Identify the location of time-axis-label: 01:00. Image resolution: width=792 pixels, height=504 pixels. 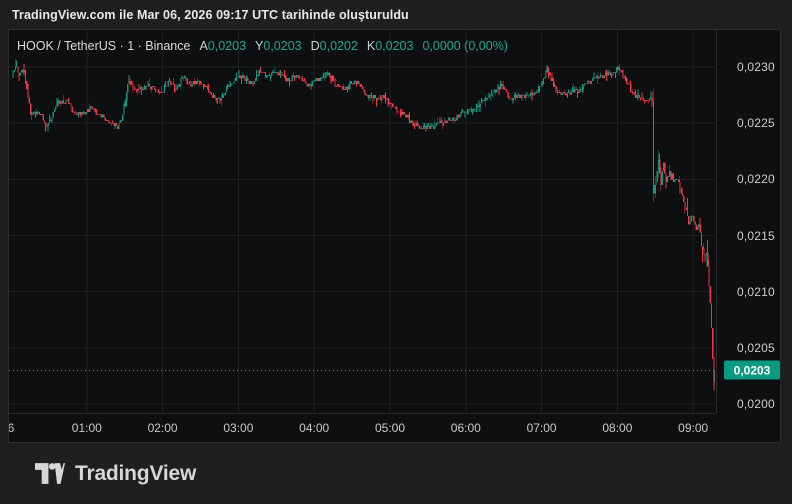
(86, 428).